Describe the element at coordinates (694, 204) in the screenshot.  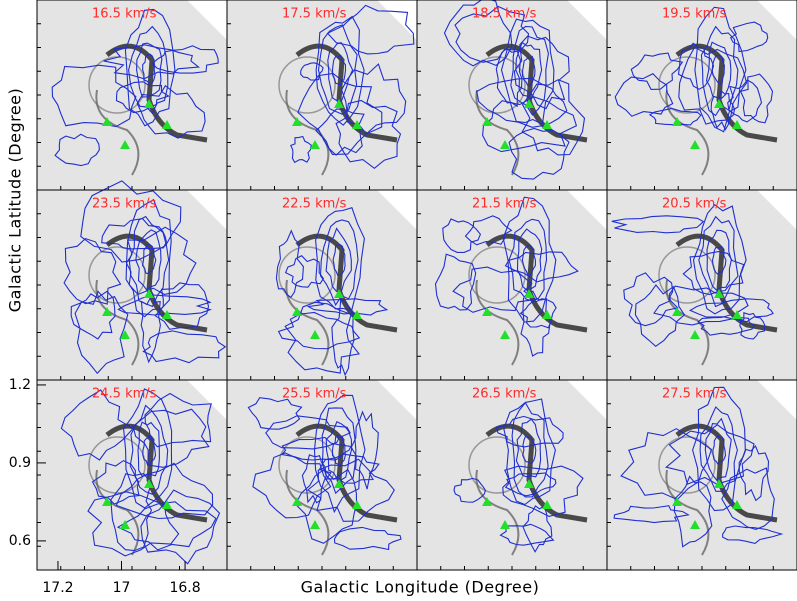
I see `velocity-label: 20.5 km/s` at that location.